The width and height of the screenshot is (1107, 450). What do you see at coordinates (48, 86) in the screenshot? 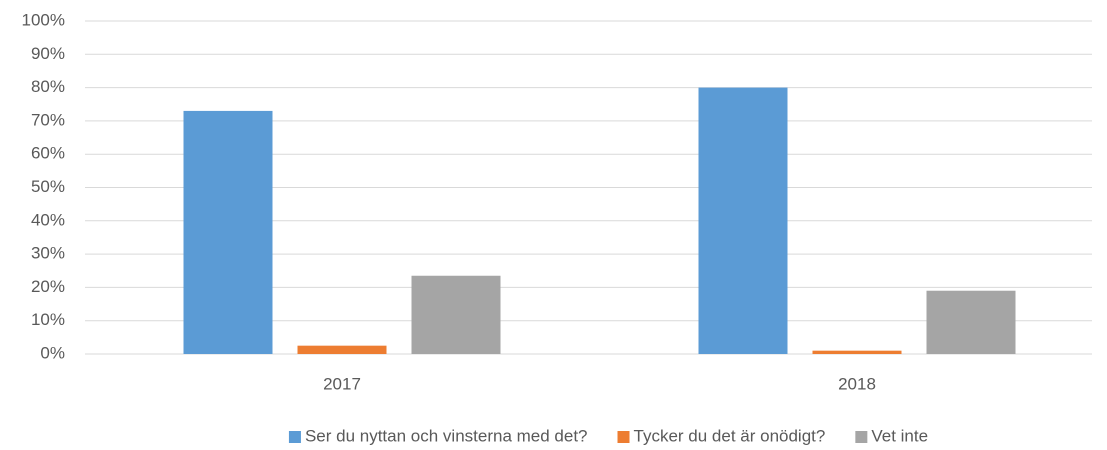
I see `y-tick-label: 80%` at bounding box center [48, 86].